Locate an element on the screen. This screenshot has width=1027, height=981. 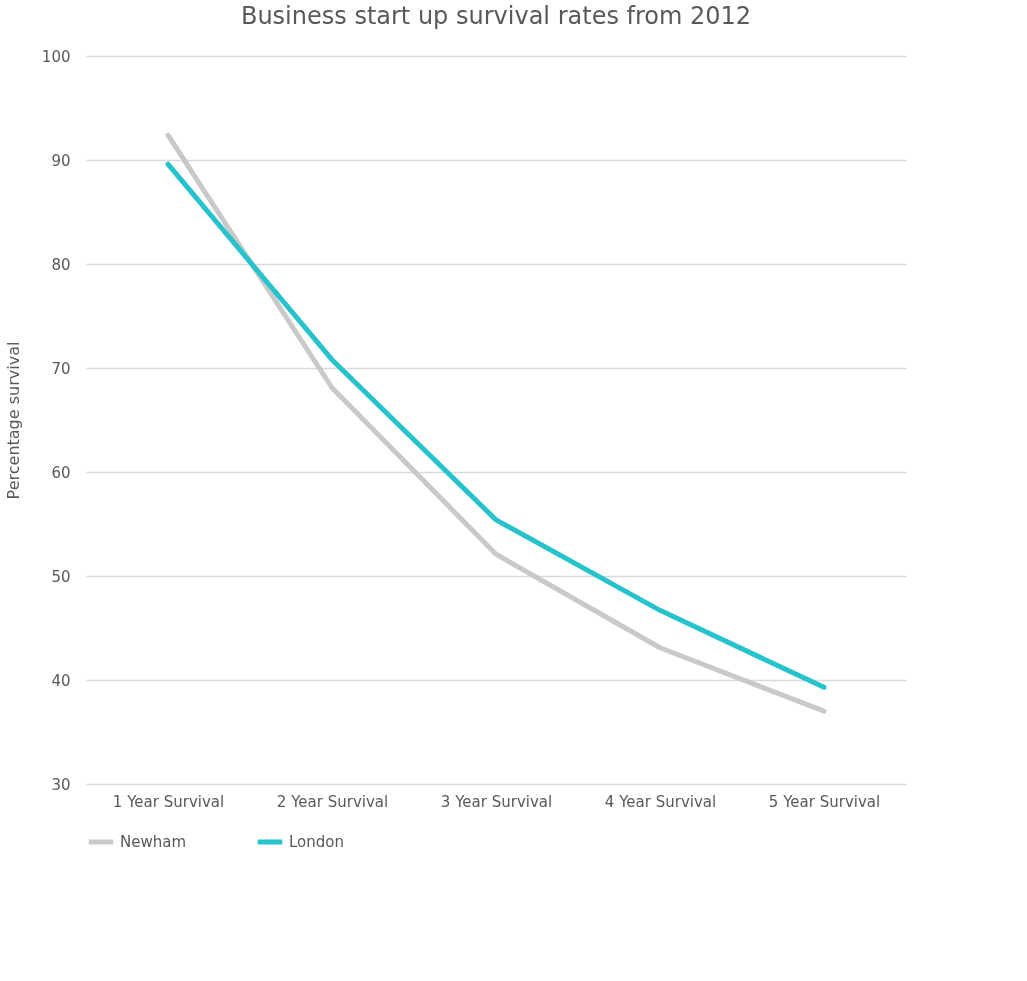
x-tick-label: 5 Year Survival is located at coordinates (824, 801).